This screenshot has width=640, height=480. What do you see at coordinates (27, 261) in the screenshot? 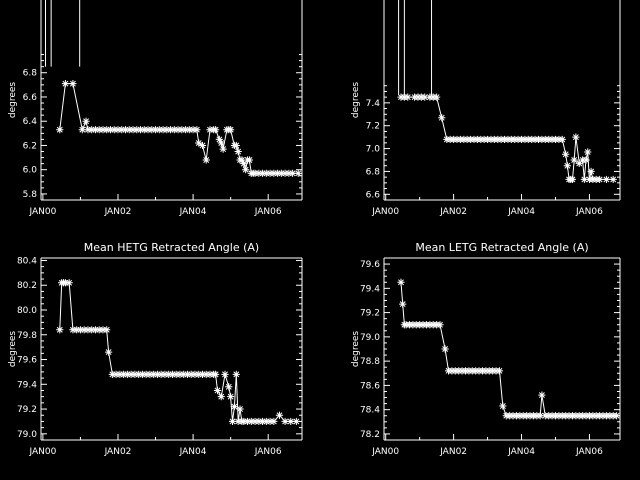
I see `y-tick-label: 80.4` at bounding box center [27, 261].